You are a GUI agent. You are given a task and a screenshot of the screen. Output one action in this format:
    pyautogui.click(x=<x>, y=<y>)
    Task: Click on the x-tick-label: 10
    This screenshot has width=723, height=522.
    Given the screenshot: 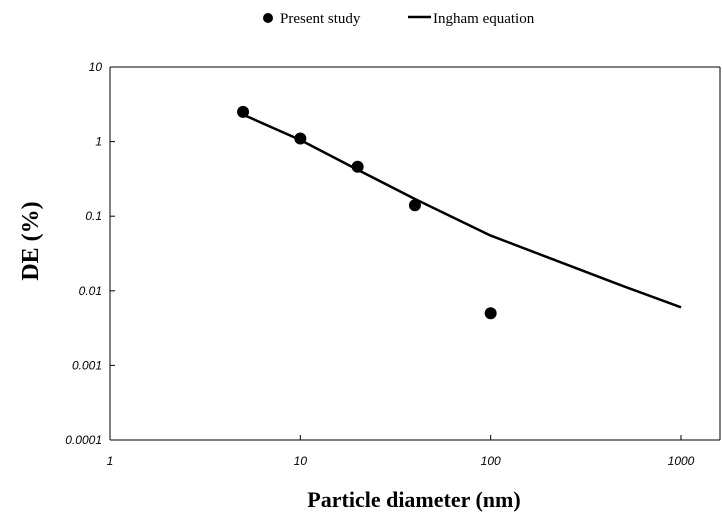 What is the action you would take?
    pyautogui.click(x=301, y=461)
    